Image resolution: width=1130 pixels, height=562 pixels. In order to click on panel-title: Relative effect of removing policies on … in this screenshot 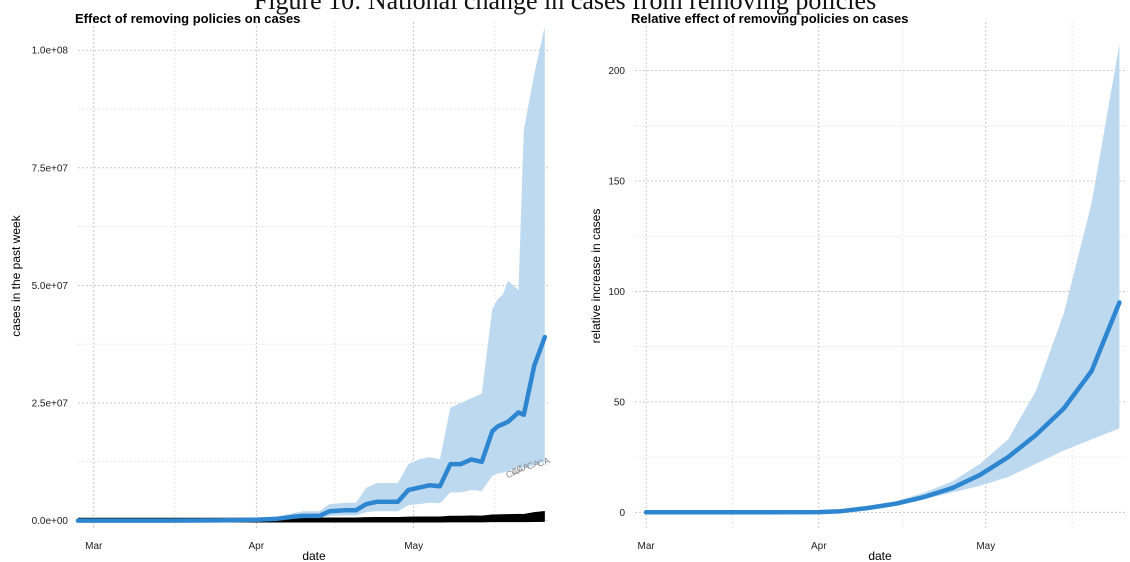, I will do `click(769, 18)`.